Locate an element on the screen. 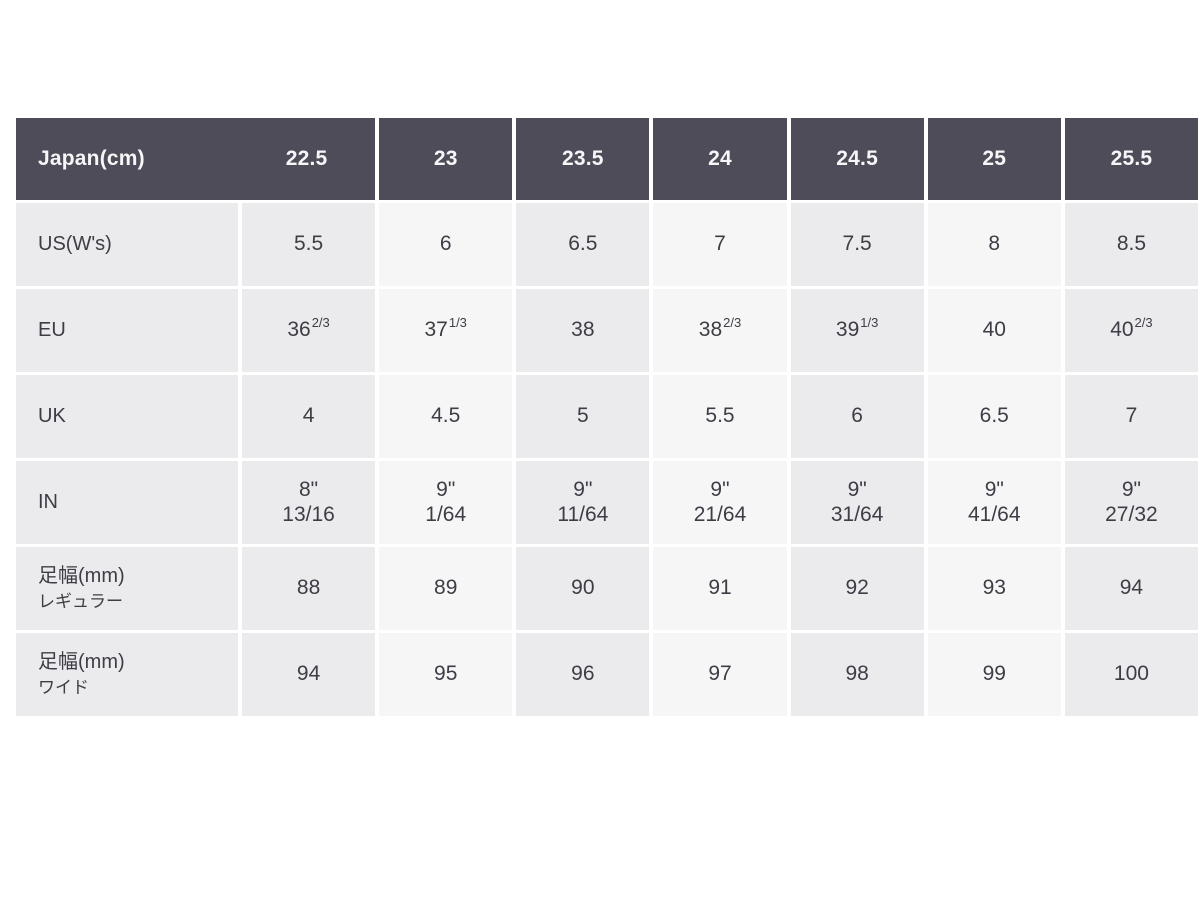 The image size is (1200, 900). size-value-cell: 96 is located at coordinates (583, 674).